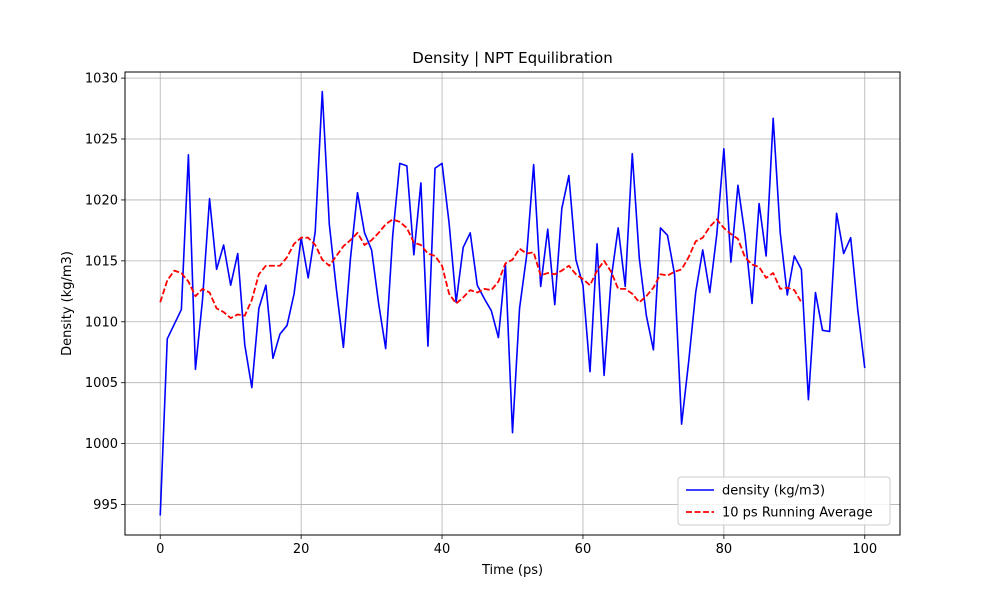 This screenshot has height=600, width=1000. Describe the element at coordinates (160, 549) in the screenshot. I see `x-tick-label: 0` at that location.